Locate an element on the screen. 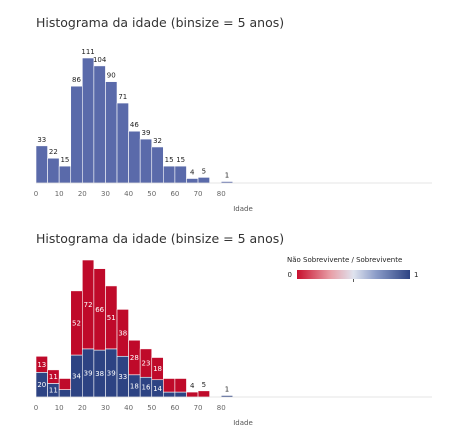  chart1-bar-label-40: 46 is located at coordinates (134, 125).